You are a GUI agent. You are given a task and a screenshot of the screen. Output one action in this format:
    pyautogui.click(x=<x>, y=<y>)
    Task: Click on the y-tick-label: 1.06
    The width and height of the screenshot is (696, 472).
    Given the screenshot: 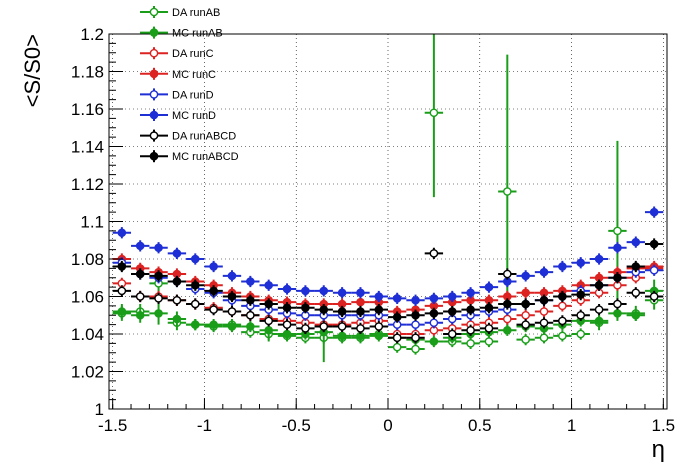 What is the action you would take?
    pyautogui.click(x=87, y=297)
    